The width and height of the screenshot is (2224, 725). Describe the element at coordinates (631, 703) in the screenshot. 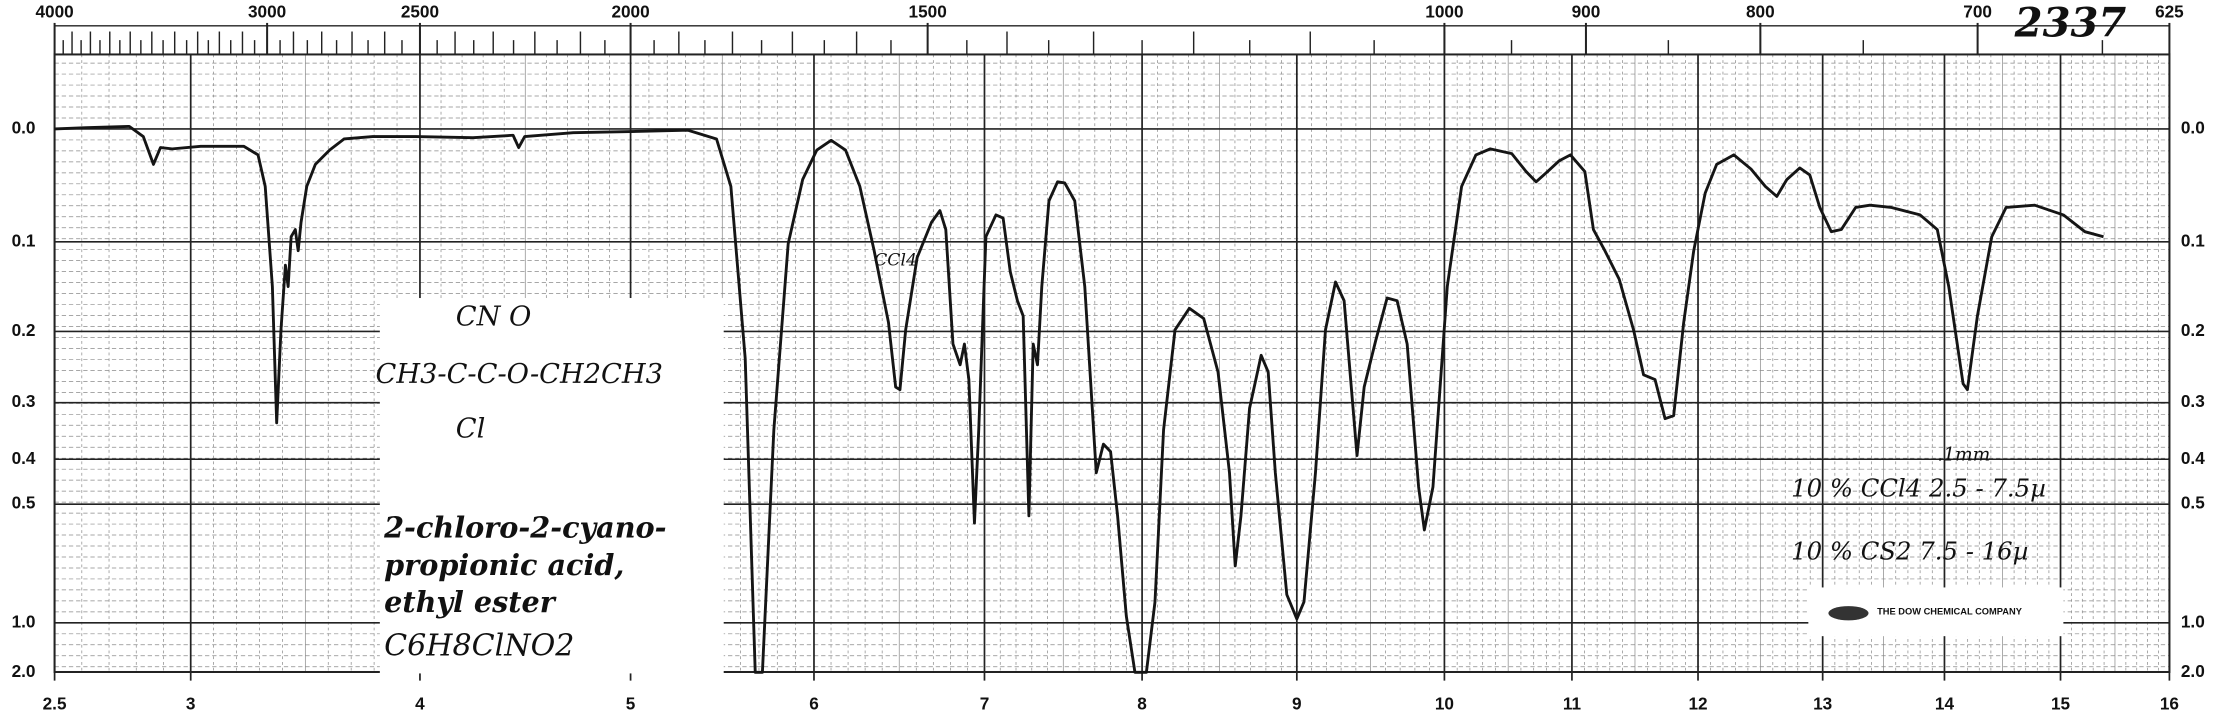

I see `x-tick-label: 5` at that location.